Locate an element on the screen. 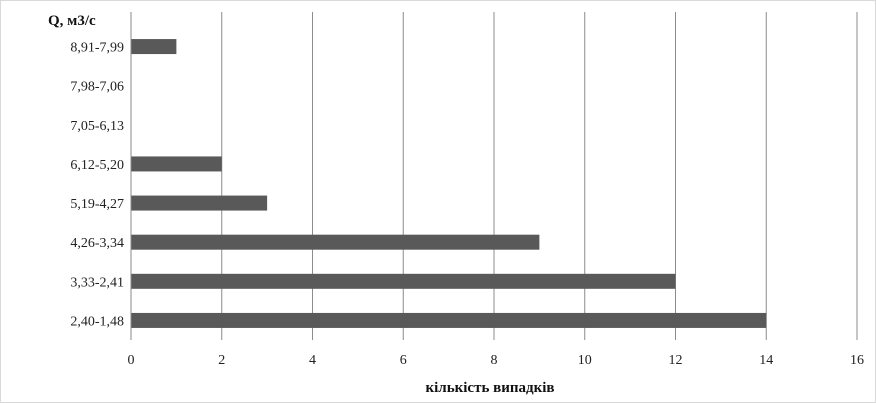 Image resolution: width=876 pixels, height=403 pixels. y-tick-label: 6,12-5,20 is located at coordinates (97, 165).